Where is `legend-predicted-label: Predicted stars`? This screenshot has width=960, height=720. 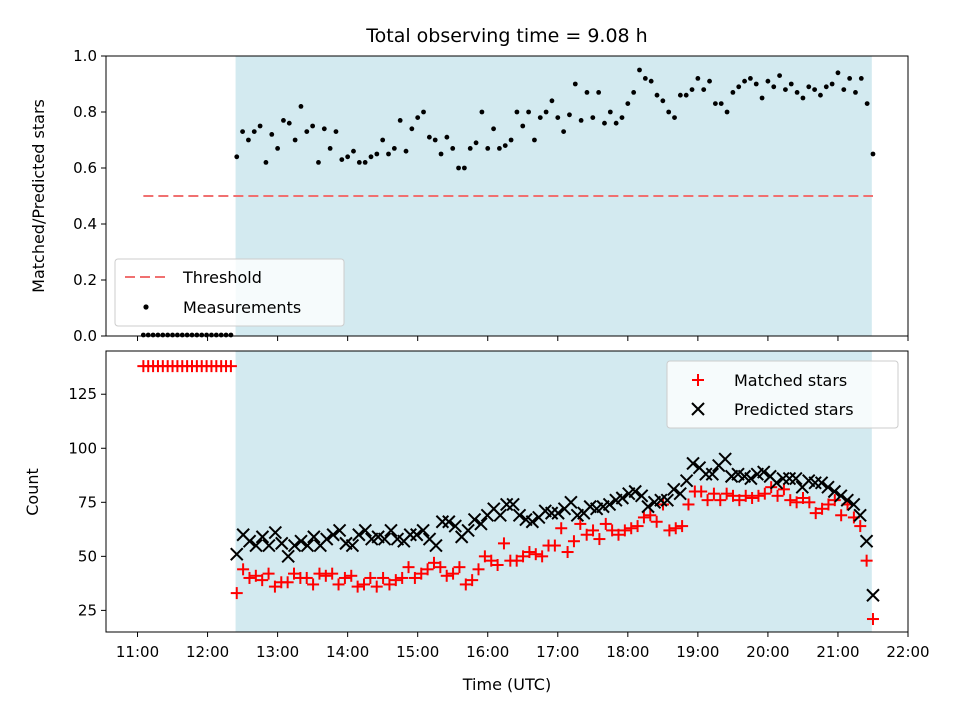
legend-predicted-label: Predicted stars is located at coordinates (794, 409).